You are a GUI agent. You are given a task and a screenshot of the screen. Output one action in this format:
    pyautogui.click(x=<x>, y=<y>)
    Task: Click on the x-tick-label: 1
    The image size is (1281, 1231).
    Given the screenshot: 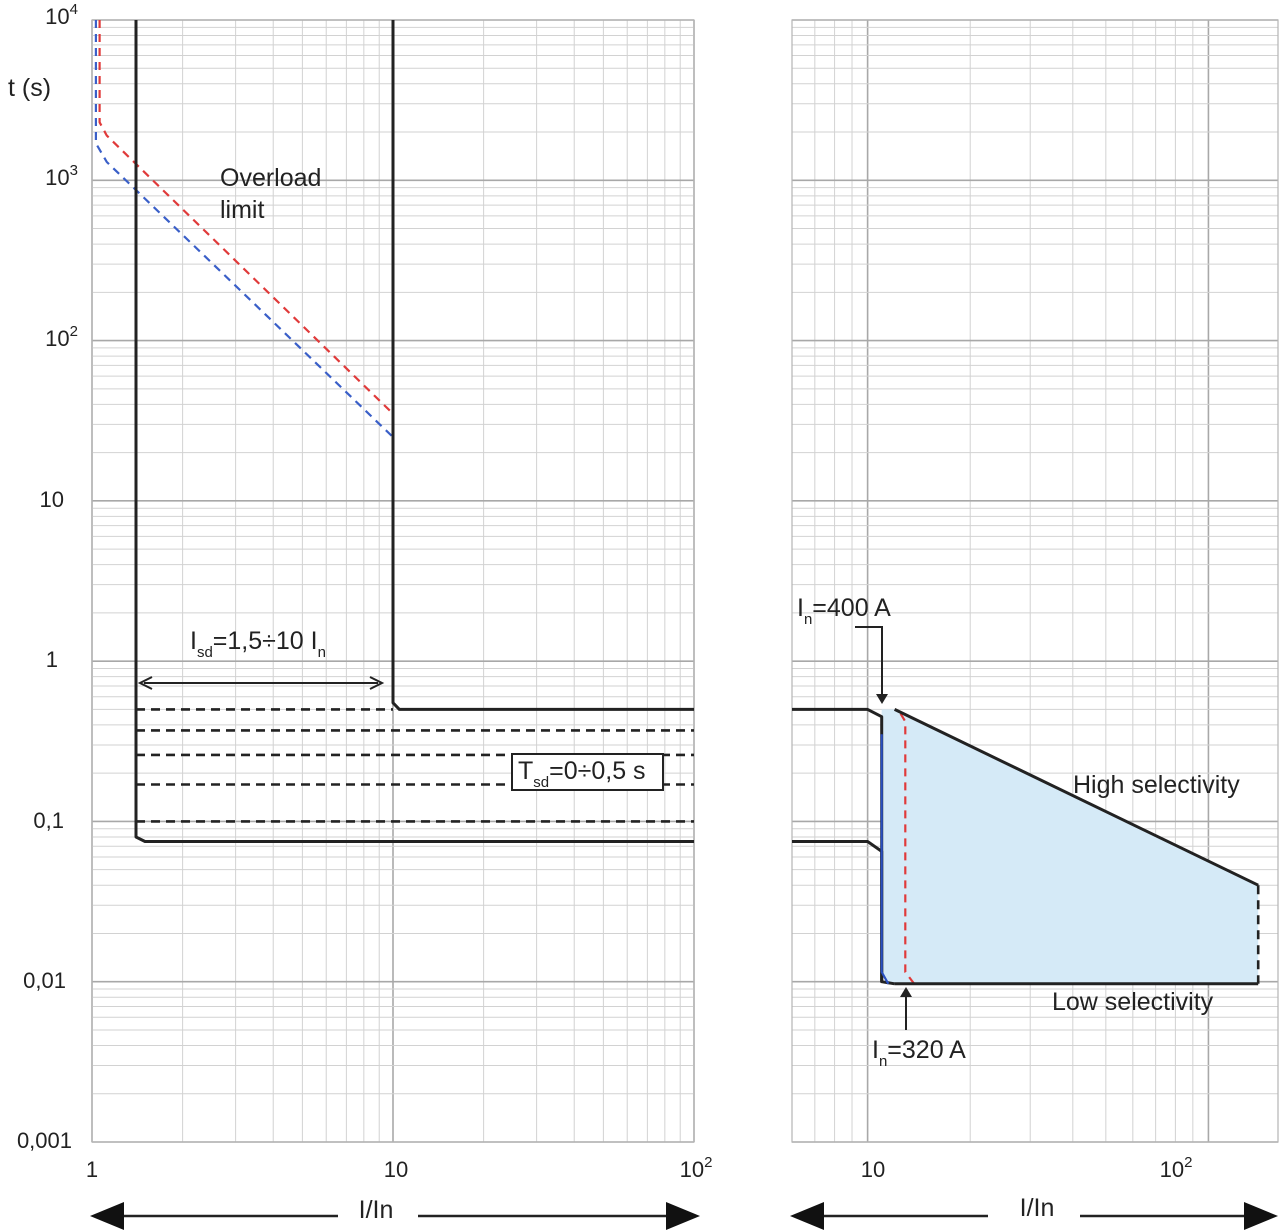 What is the action you would take?
    pyautogui.click(x=92, y=1169)
    